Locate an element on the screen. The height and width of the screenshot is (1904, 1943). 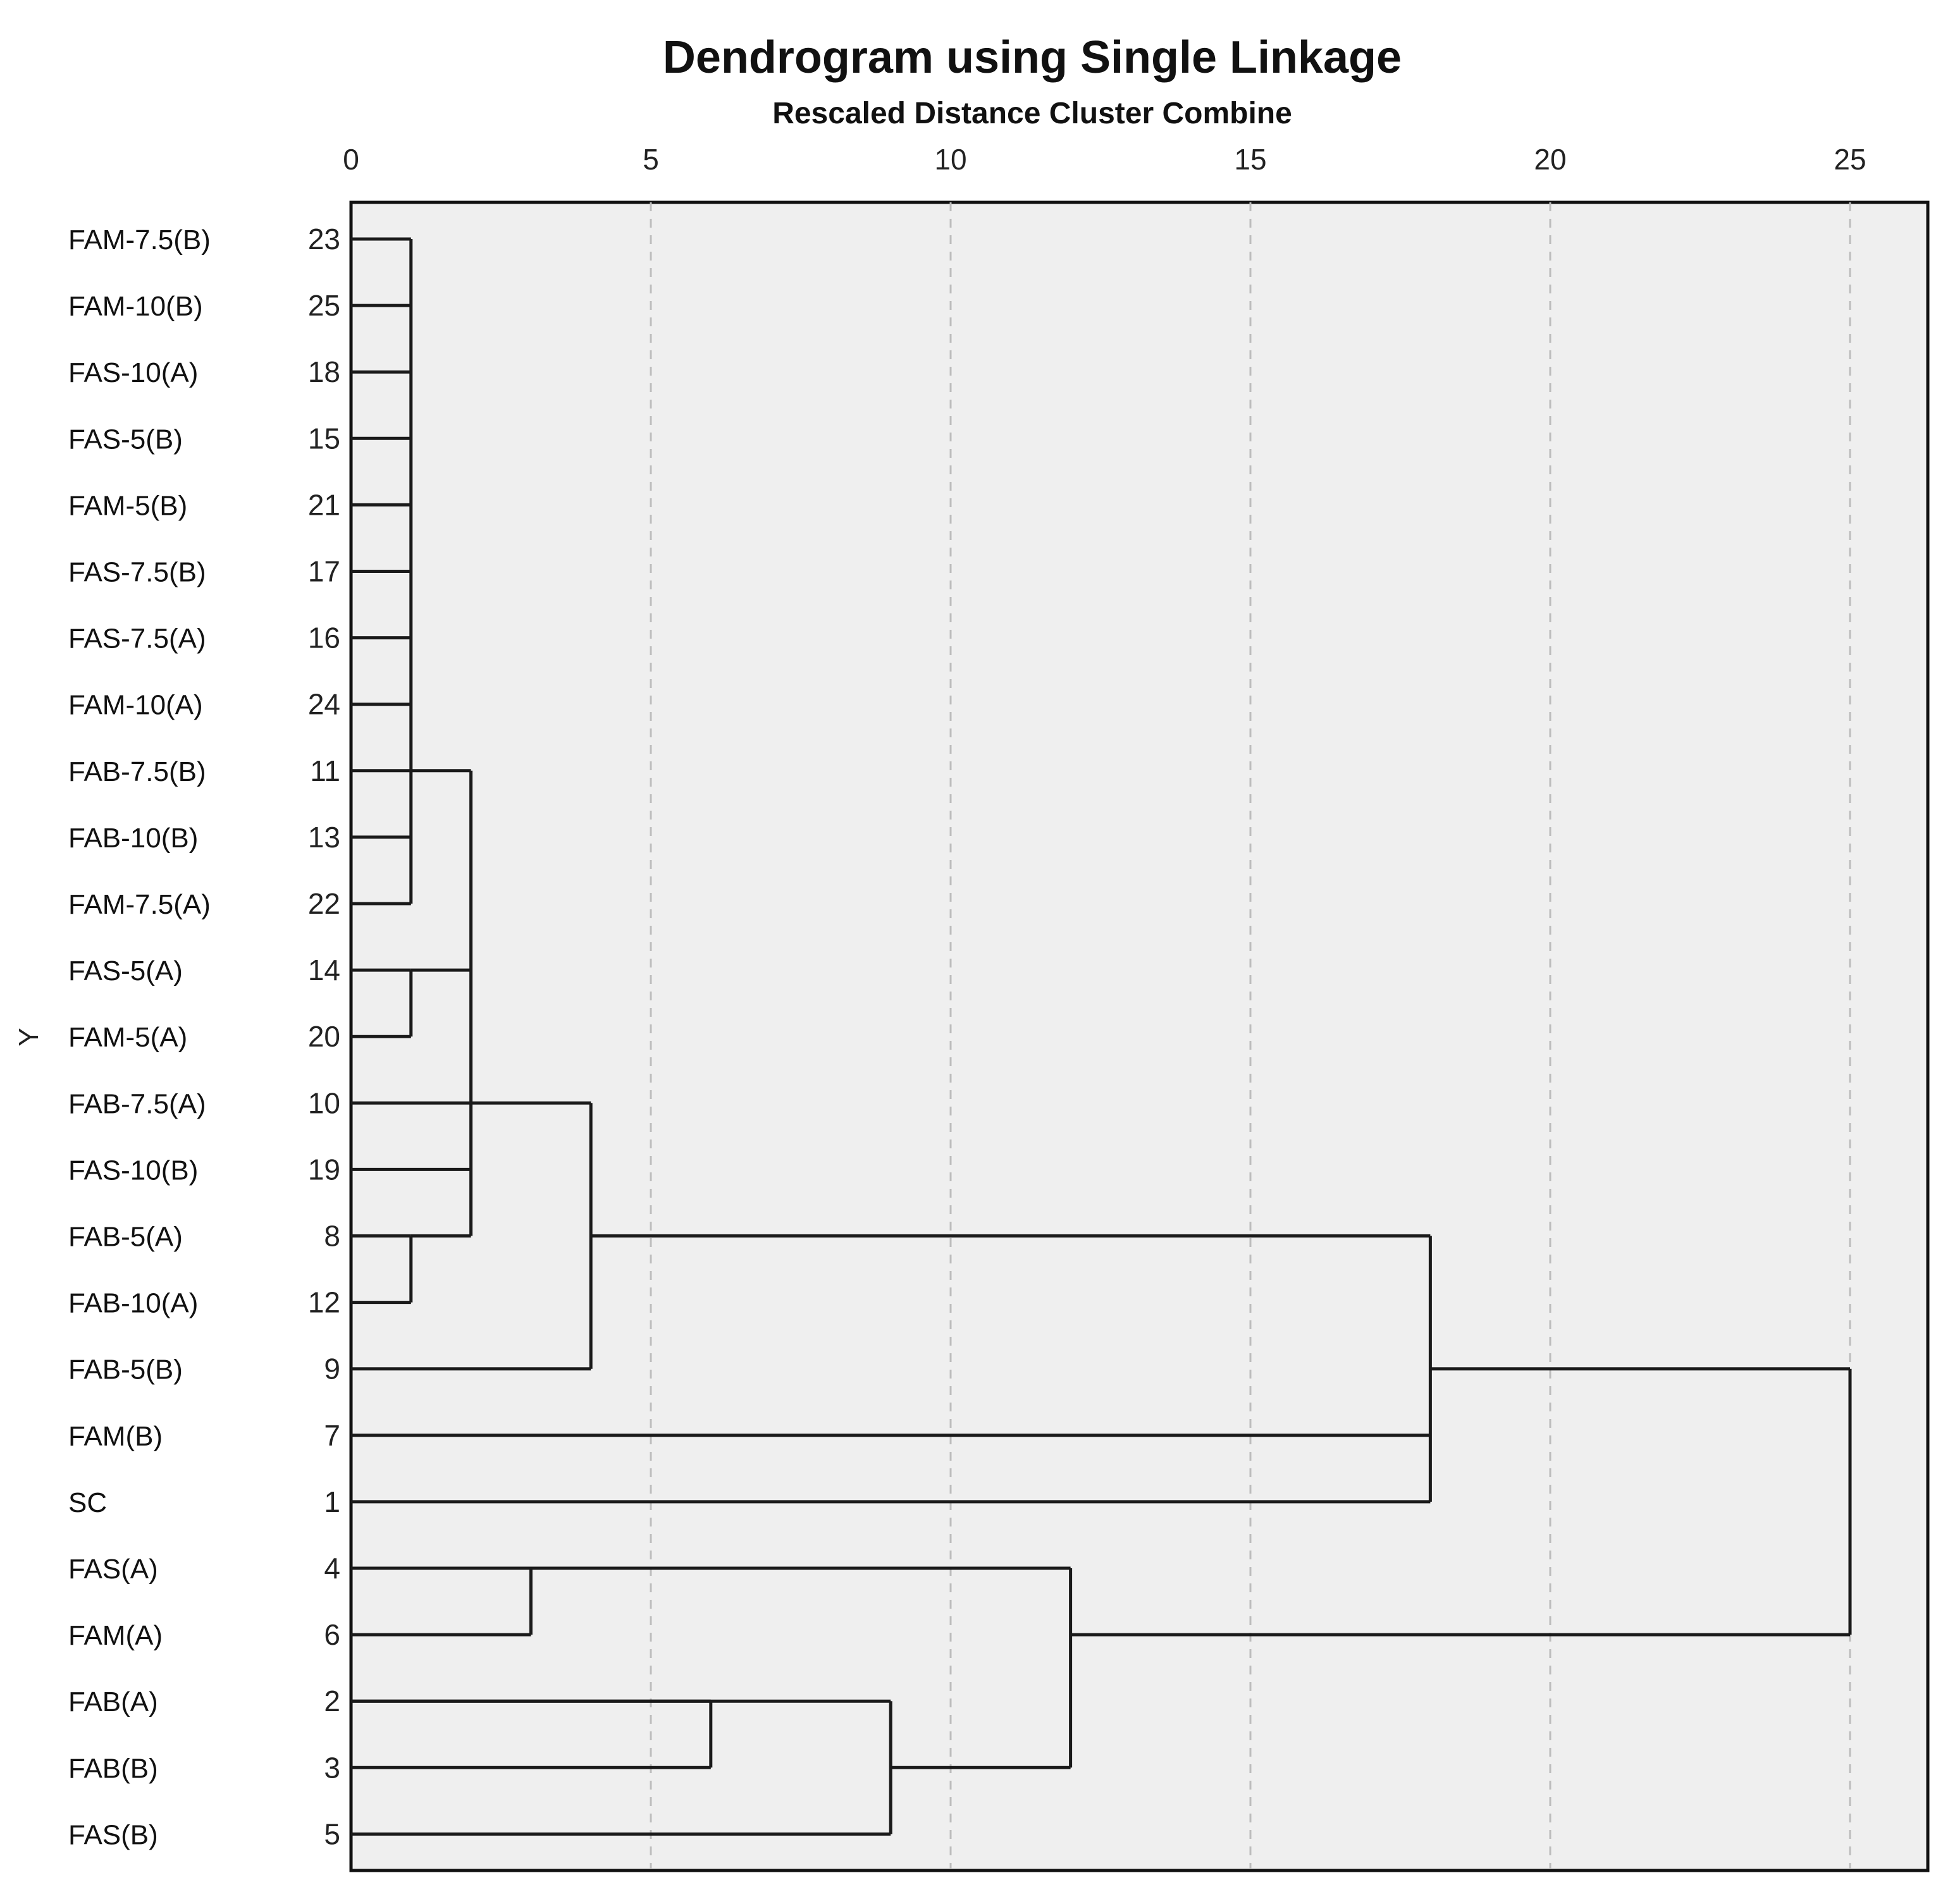
leaf-id: 2 is located at coordinates (332, 1701).